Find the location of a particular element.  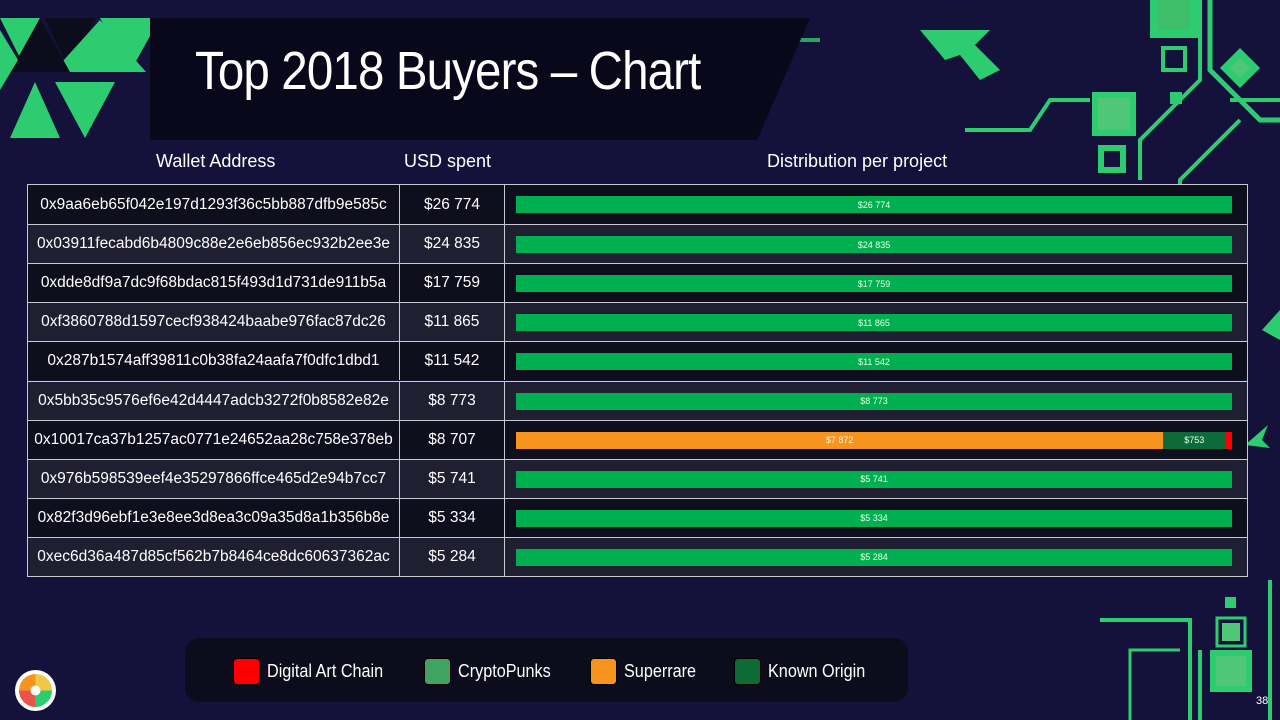

legend-item: Known Origin is located at coordinates (805, 671).